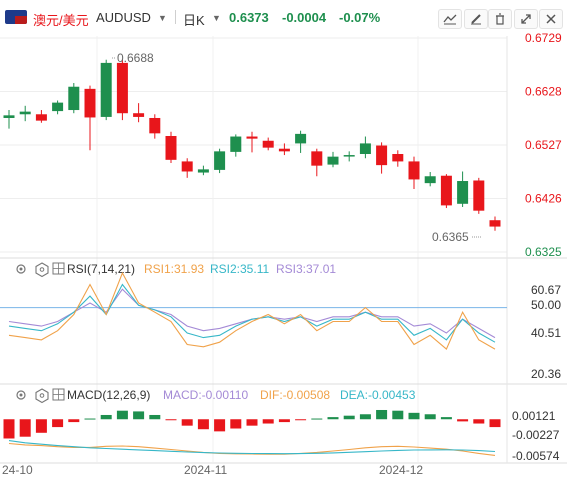  Describe the element at coordinates (546, 305) in the screenshot. I see `rsi-tick-50: 50.00` at that location.